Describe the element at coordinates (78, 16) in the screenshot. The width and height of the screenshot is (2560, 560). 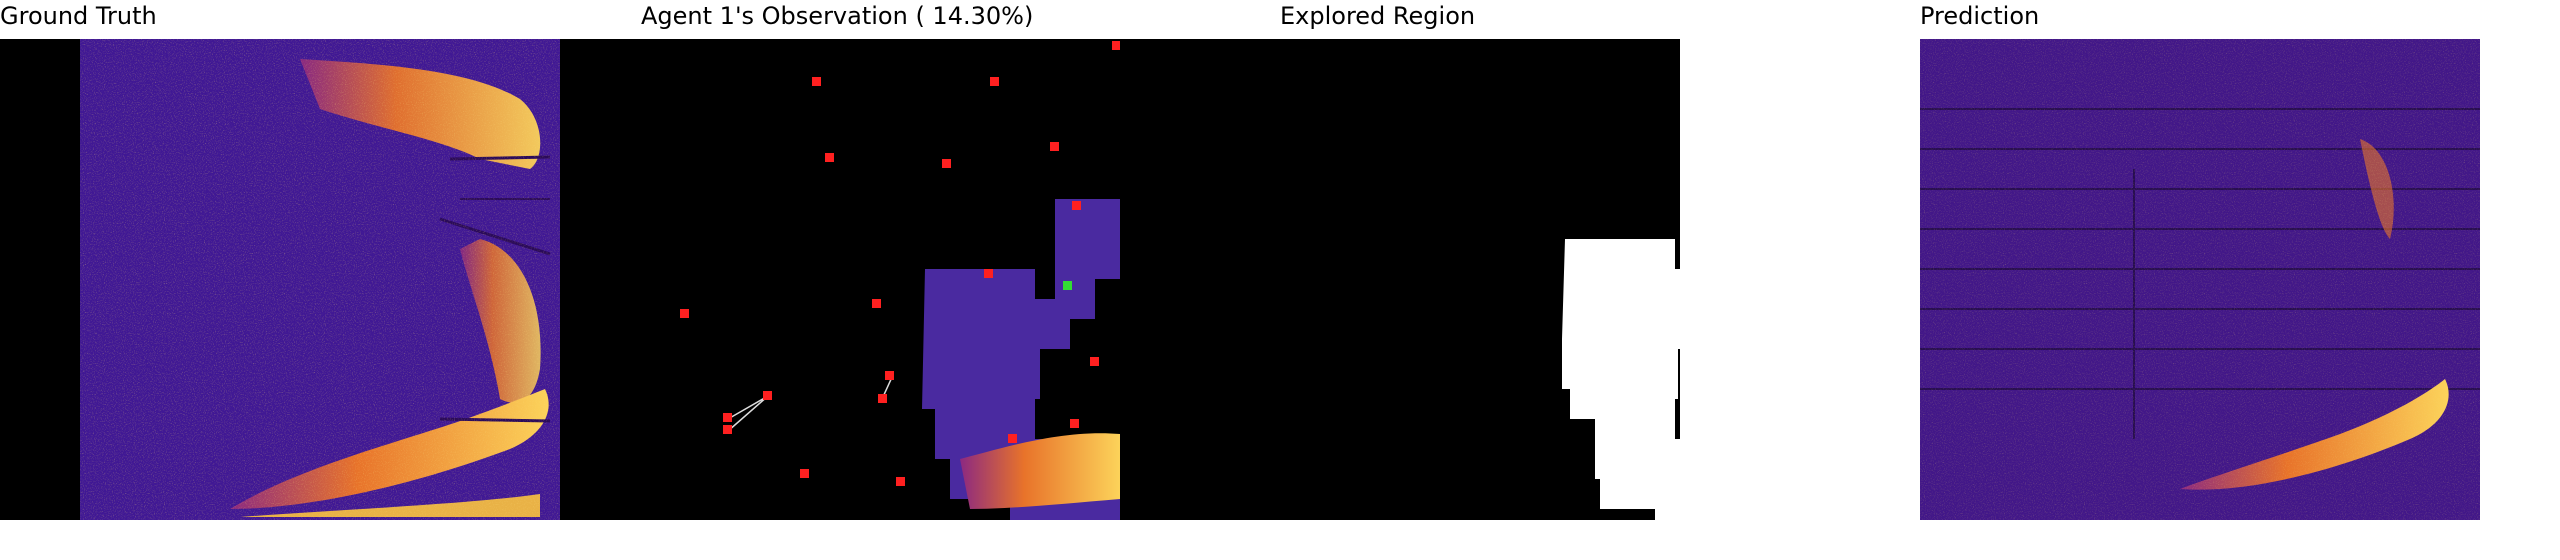
I see `ground-truth-title: Ground Truth` at that location.